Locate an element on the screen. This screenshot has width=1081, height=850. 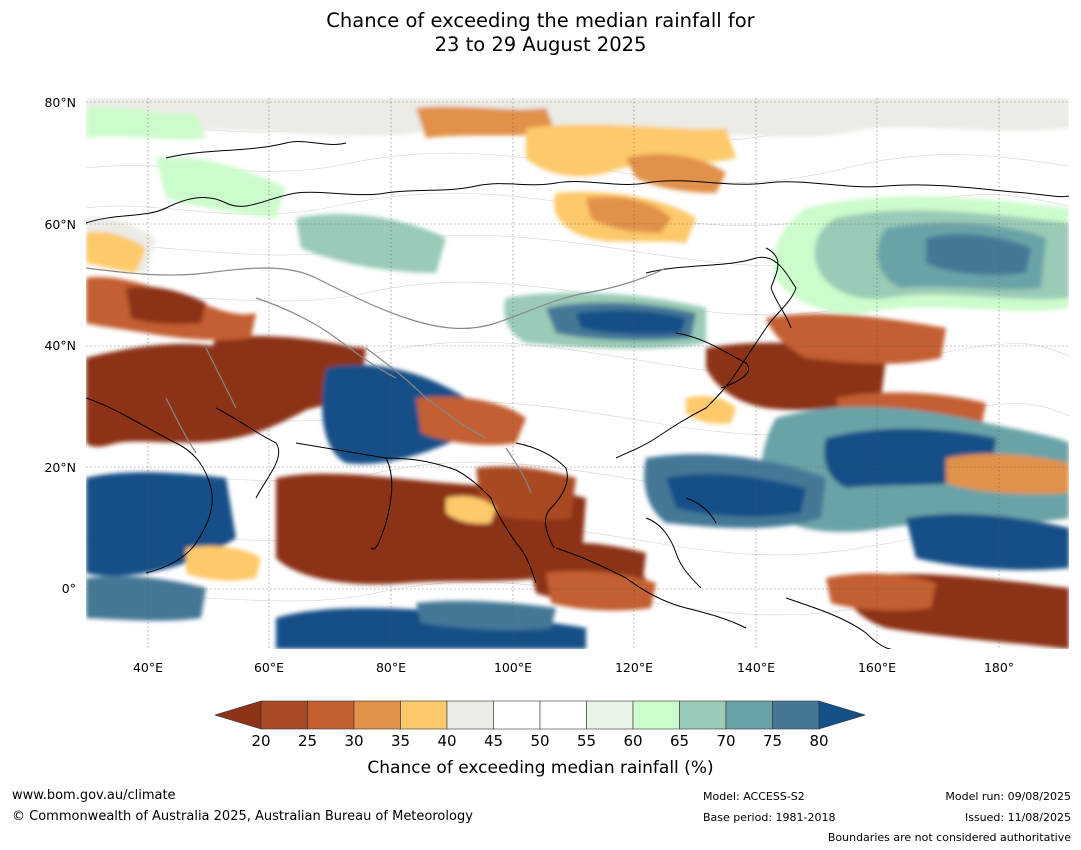
model-text: Model: ACCESS-S2 is located at coordinates (754, 796).